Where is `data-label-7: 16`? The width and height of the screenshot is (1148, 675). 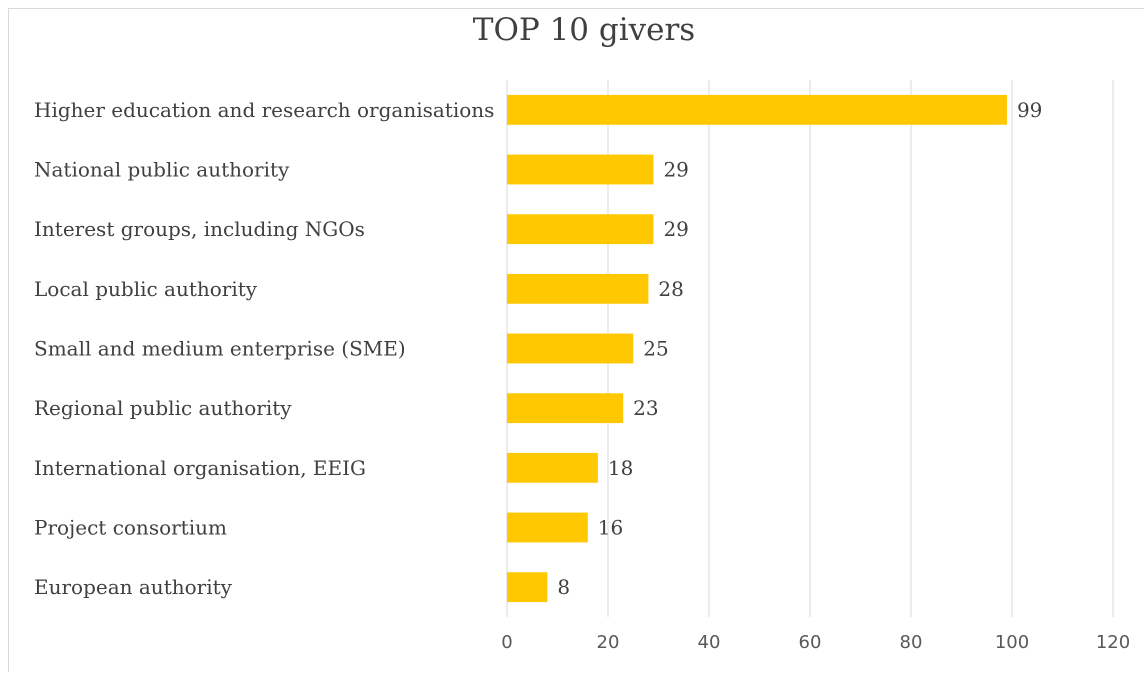 data-label-7: 16 is located at coordinates (610, 528).